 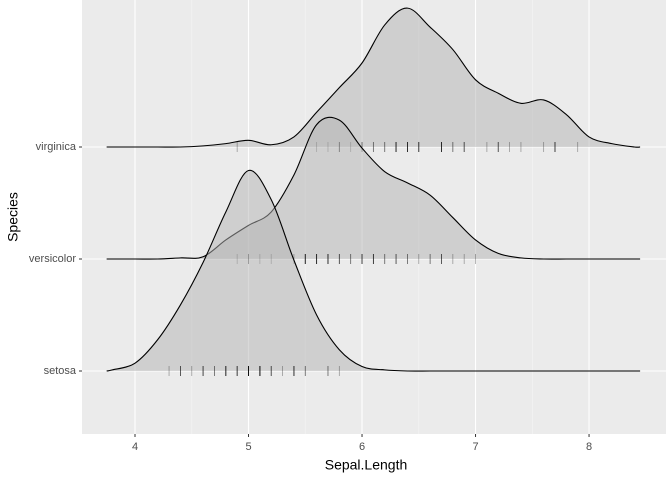 I want to click on x-tick-label: 8, so click(x=589, y=447).